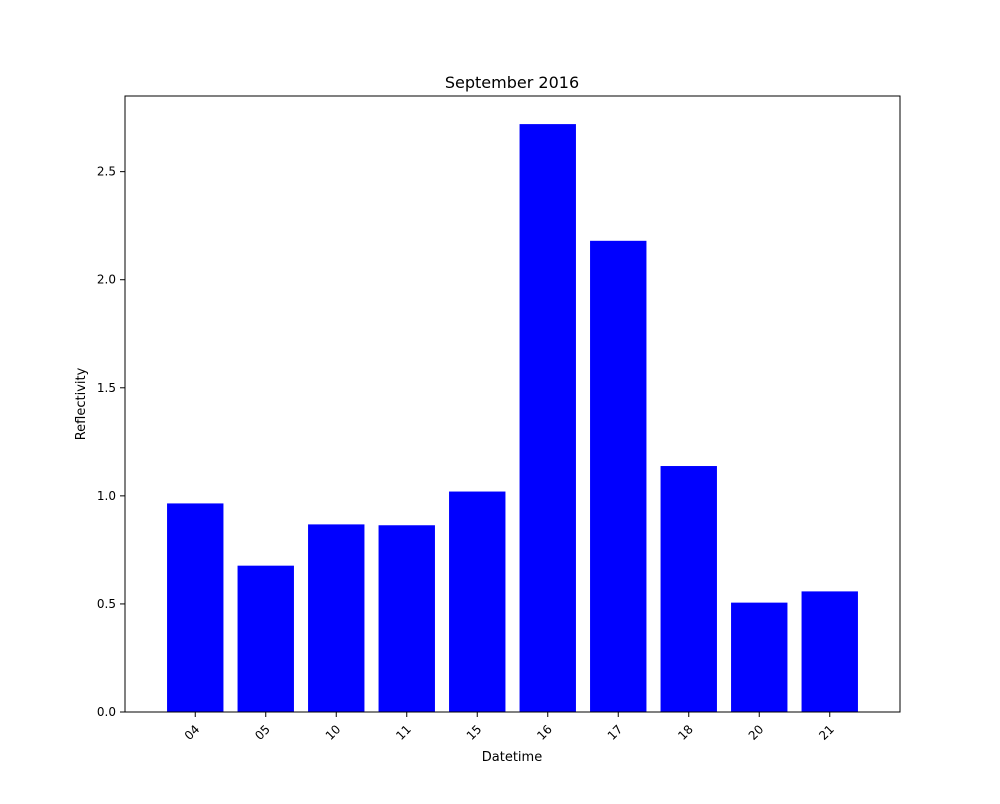  Describe the element at coordinates (512, 757) in the screenshot. I see `x-axis-label: Datetime` at that location.